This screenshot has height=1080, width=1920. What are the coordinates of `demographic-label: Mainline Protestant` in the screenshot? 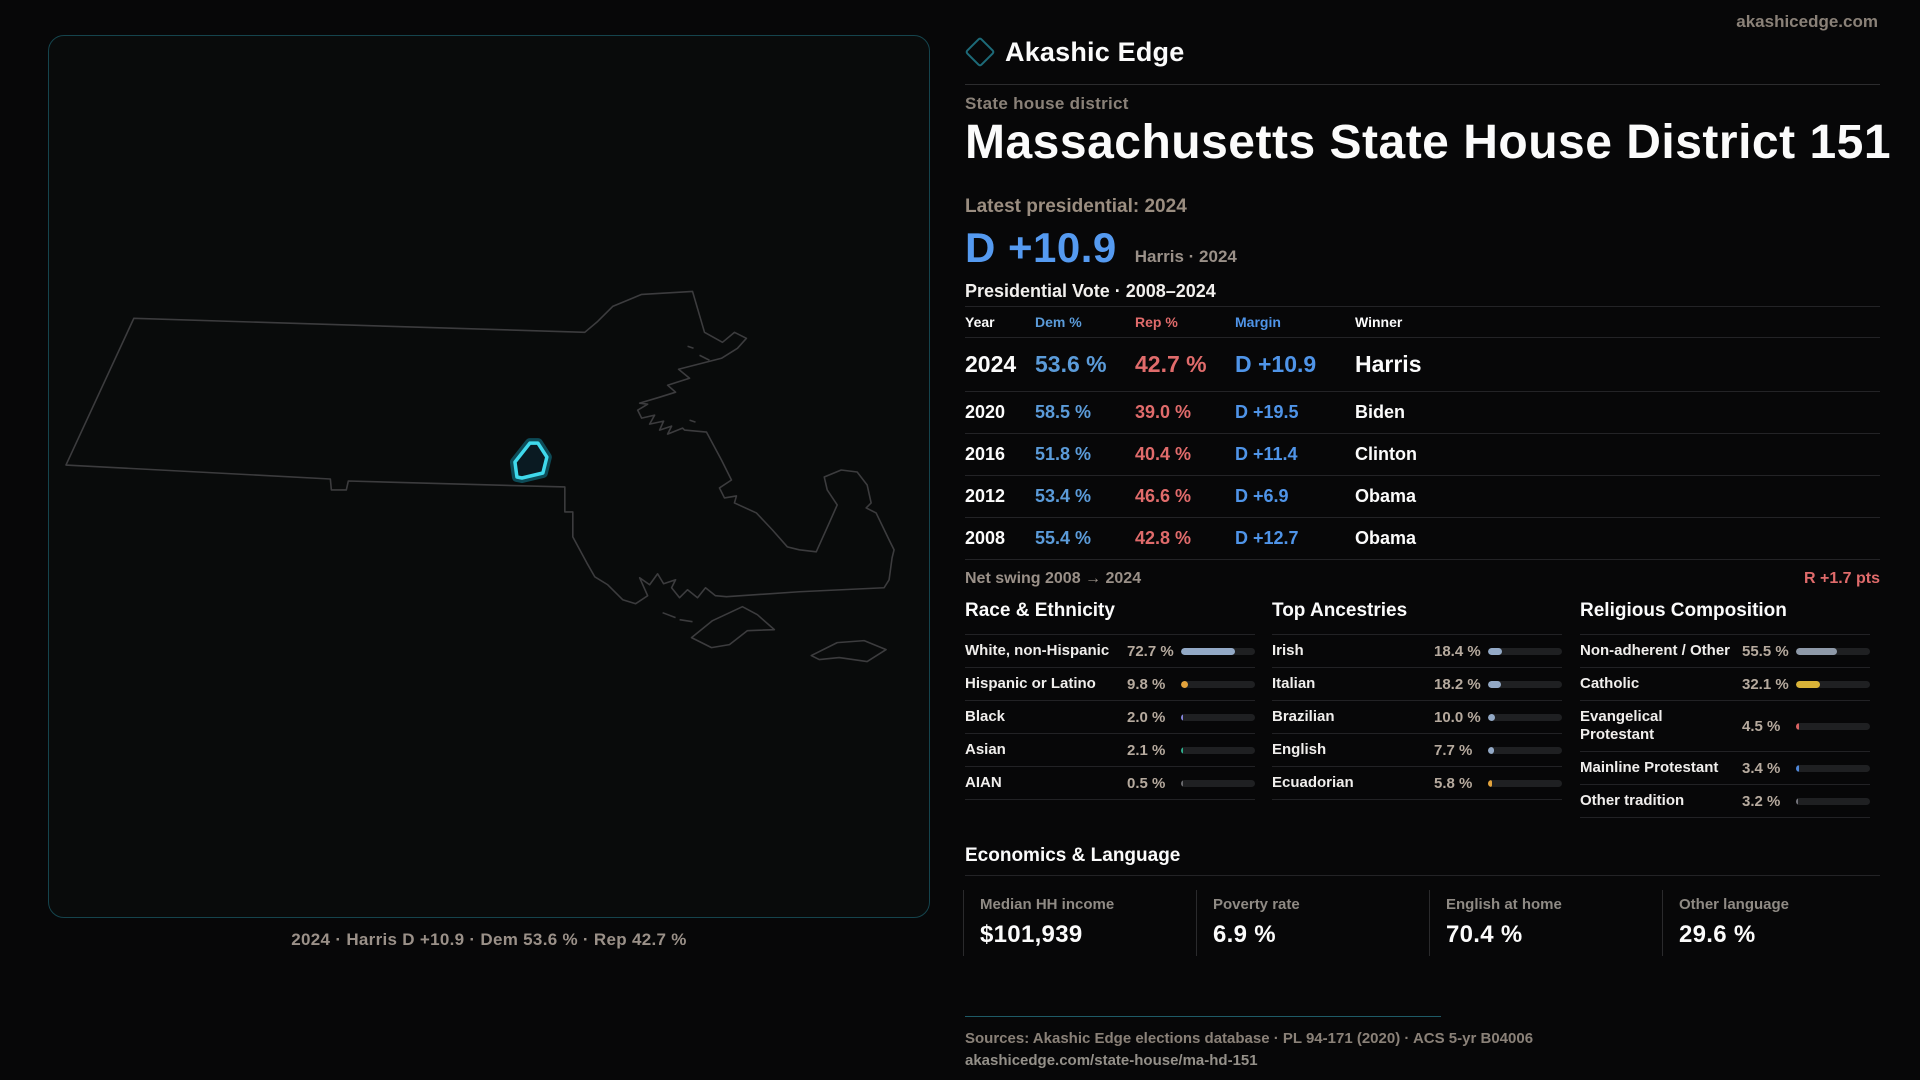 It's located at (1649, 767).